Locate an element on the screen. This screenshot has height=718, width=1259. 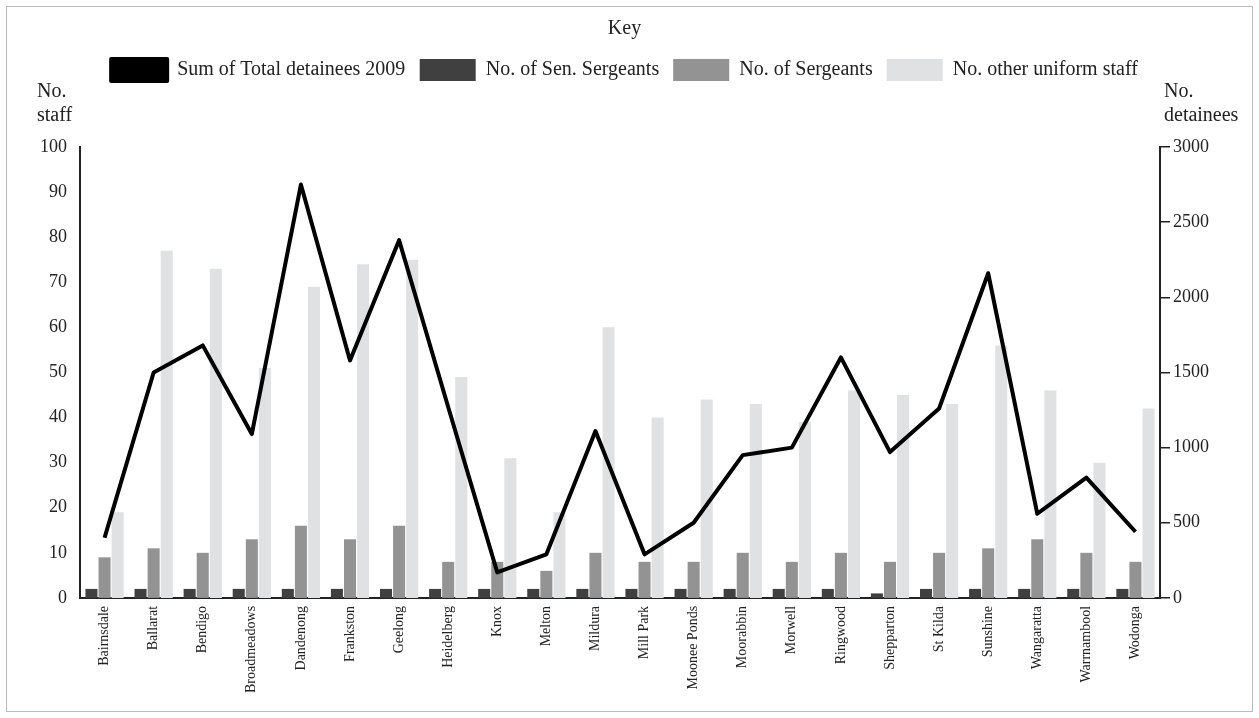
x-tick-label: Bendigo is located at coordinates (202, 629).